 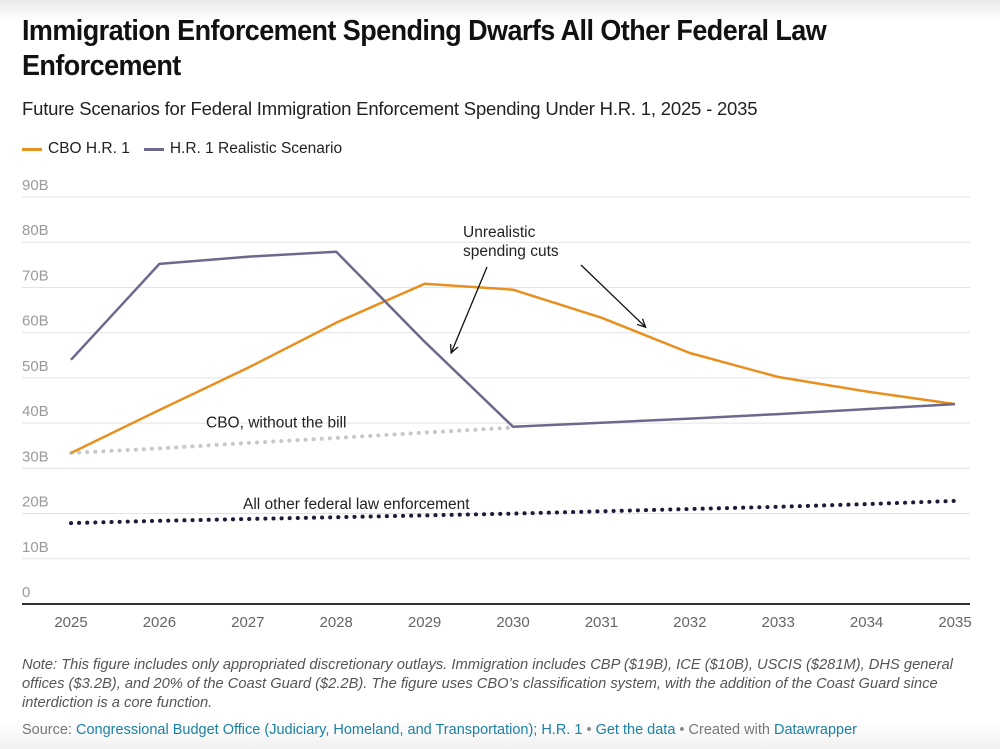 I want to click on y-tick-label: 80B, so click(x=35, y=230).